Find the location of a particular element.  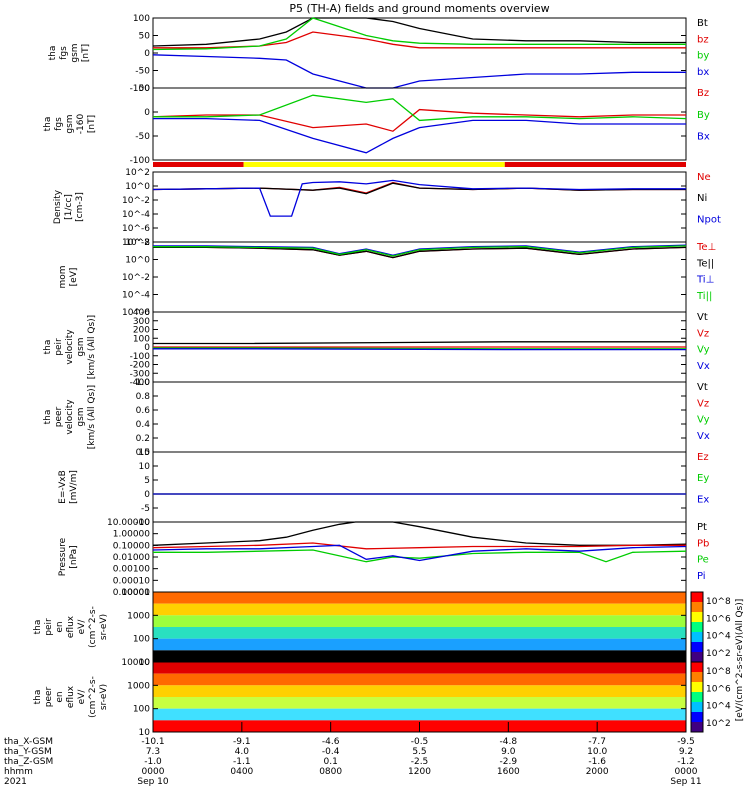

series-line-Vy is located at coordinates (419, 348).